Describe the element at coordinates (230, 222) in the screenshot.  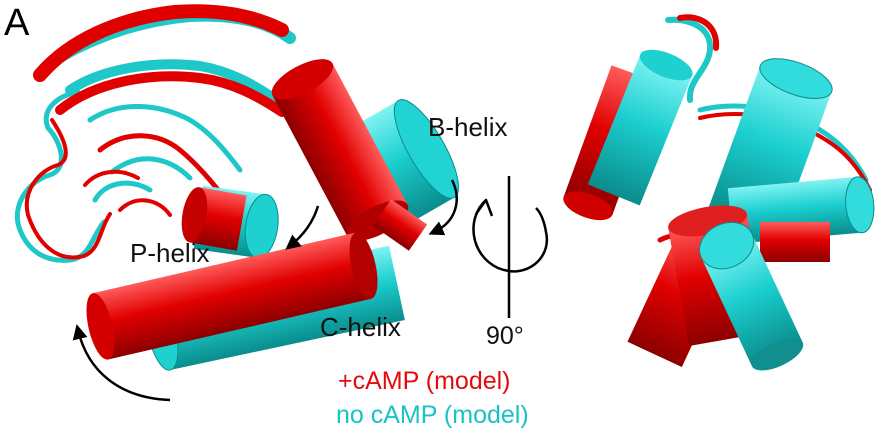
I see `p-helix-cylinders` at that location.